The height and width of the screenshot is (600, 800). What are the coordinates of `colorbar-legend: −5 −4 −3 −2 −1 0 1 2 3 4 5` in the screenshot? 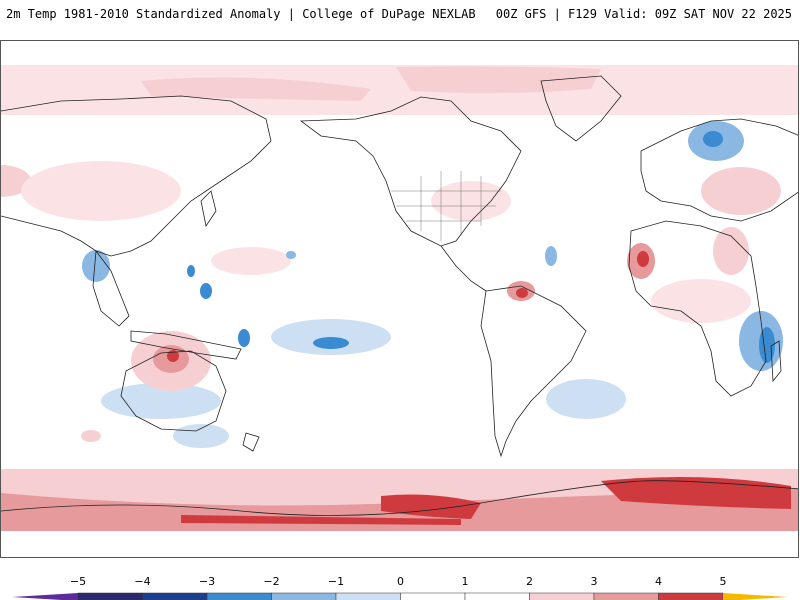 It's located at (400, 586).